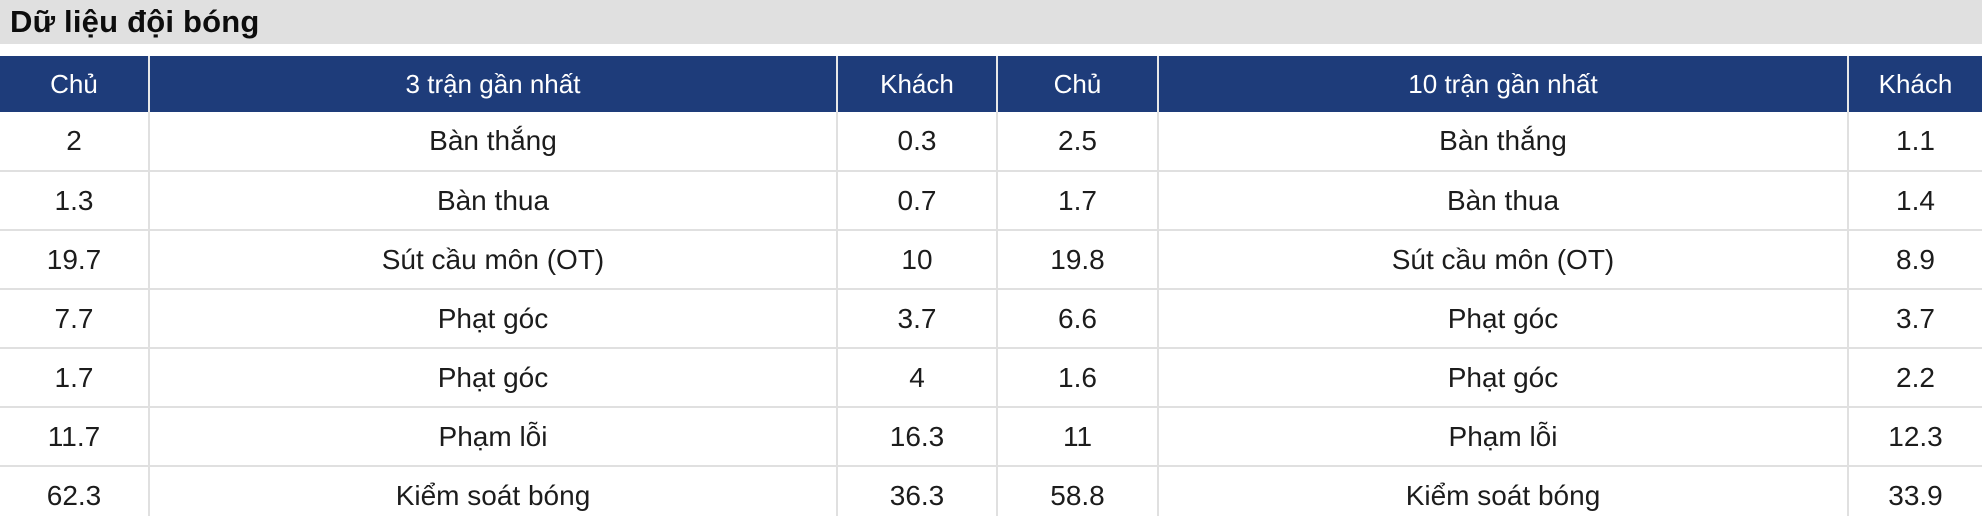  I want to click on cell-away3: 36.3, so click(917, 491).